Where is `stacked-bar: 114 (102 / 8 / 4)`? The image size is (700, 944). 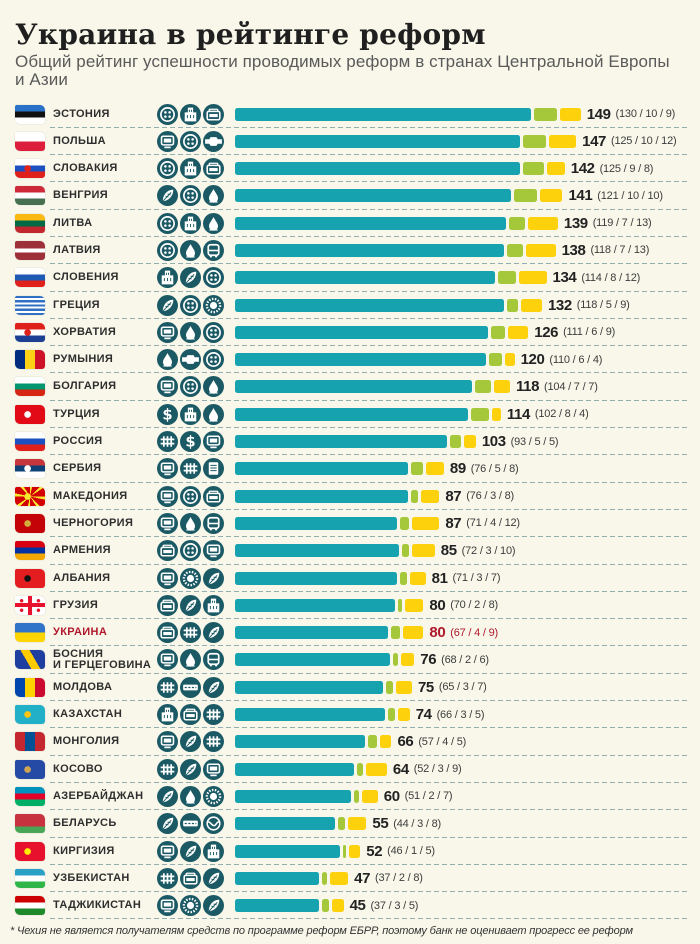 stacked-bar: 114 (102 / 8 / 4) is located at coordinates (412, 414).